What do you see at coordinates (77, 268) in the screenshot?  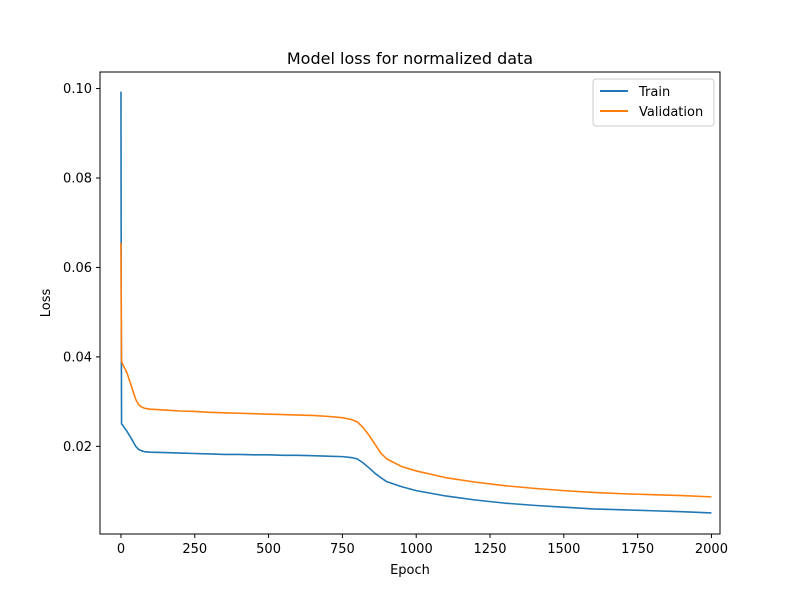 I see `y-tick-label: 0.06` at bounding box center [77, 268].